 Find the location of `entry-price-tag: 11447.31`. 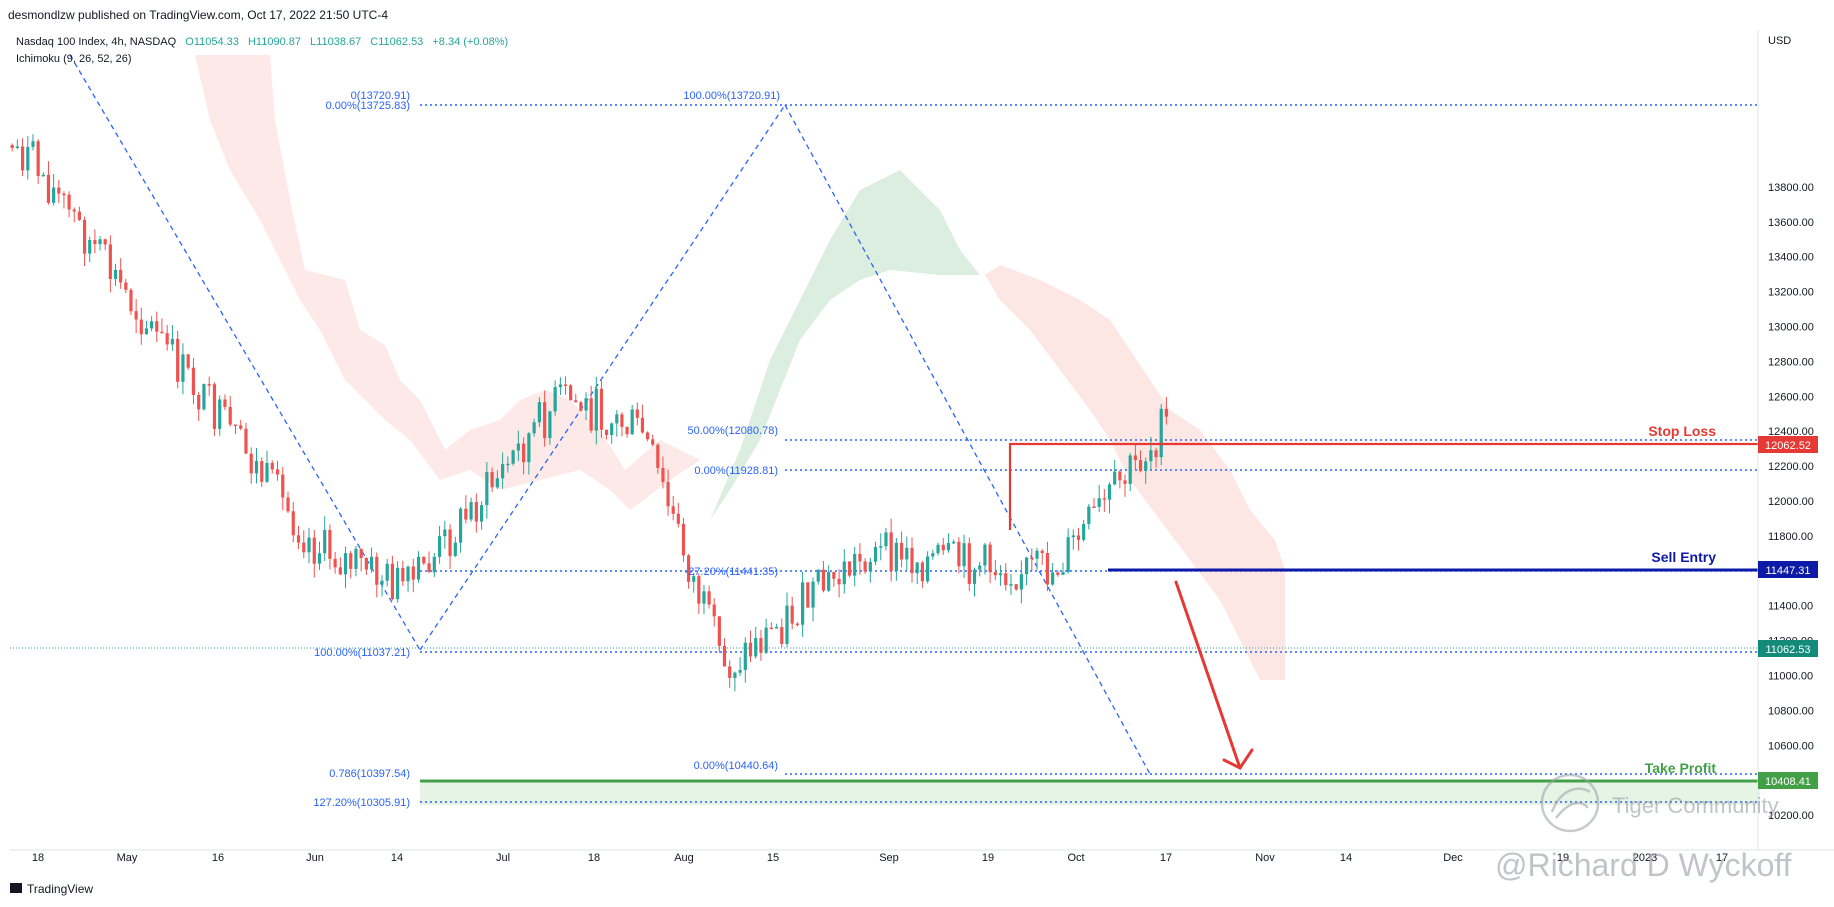

entry-price-tag: 11447.31 is located at coordinates (1788, 569).